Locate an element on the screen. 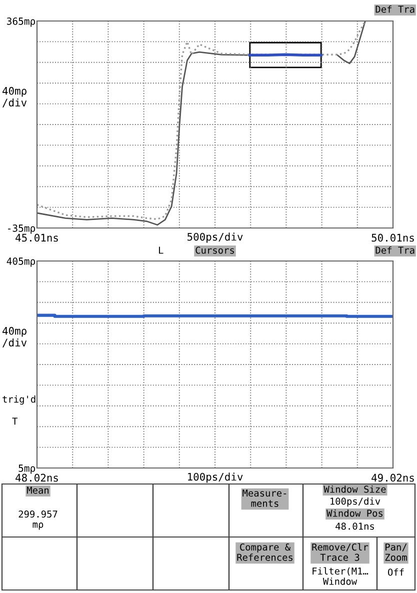  x-tick-label: 48.02ns is located at coordinates (37, 478).